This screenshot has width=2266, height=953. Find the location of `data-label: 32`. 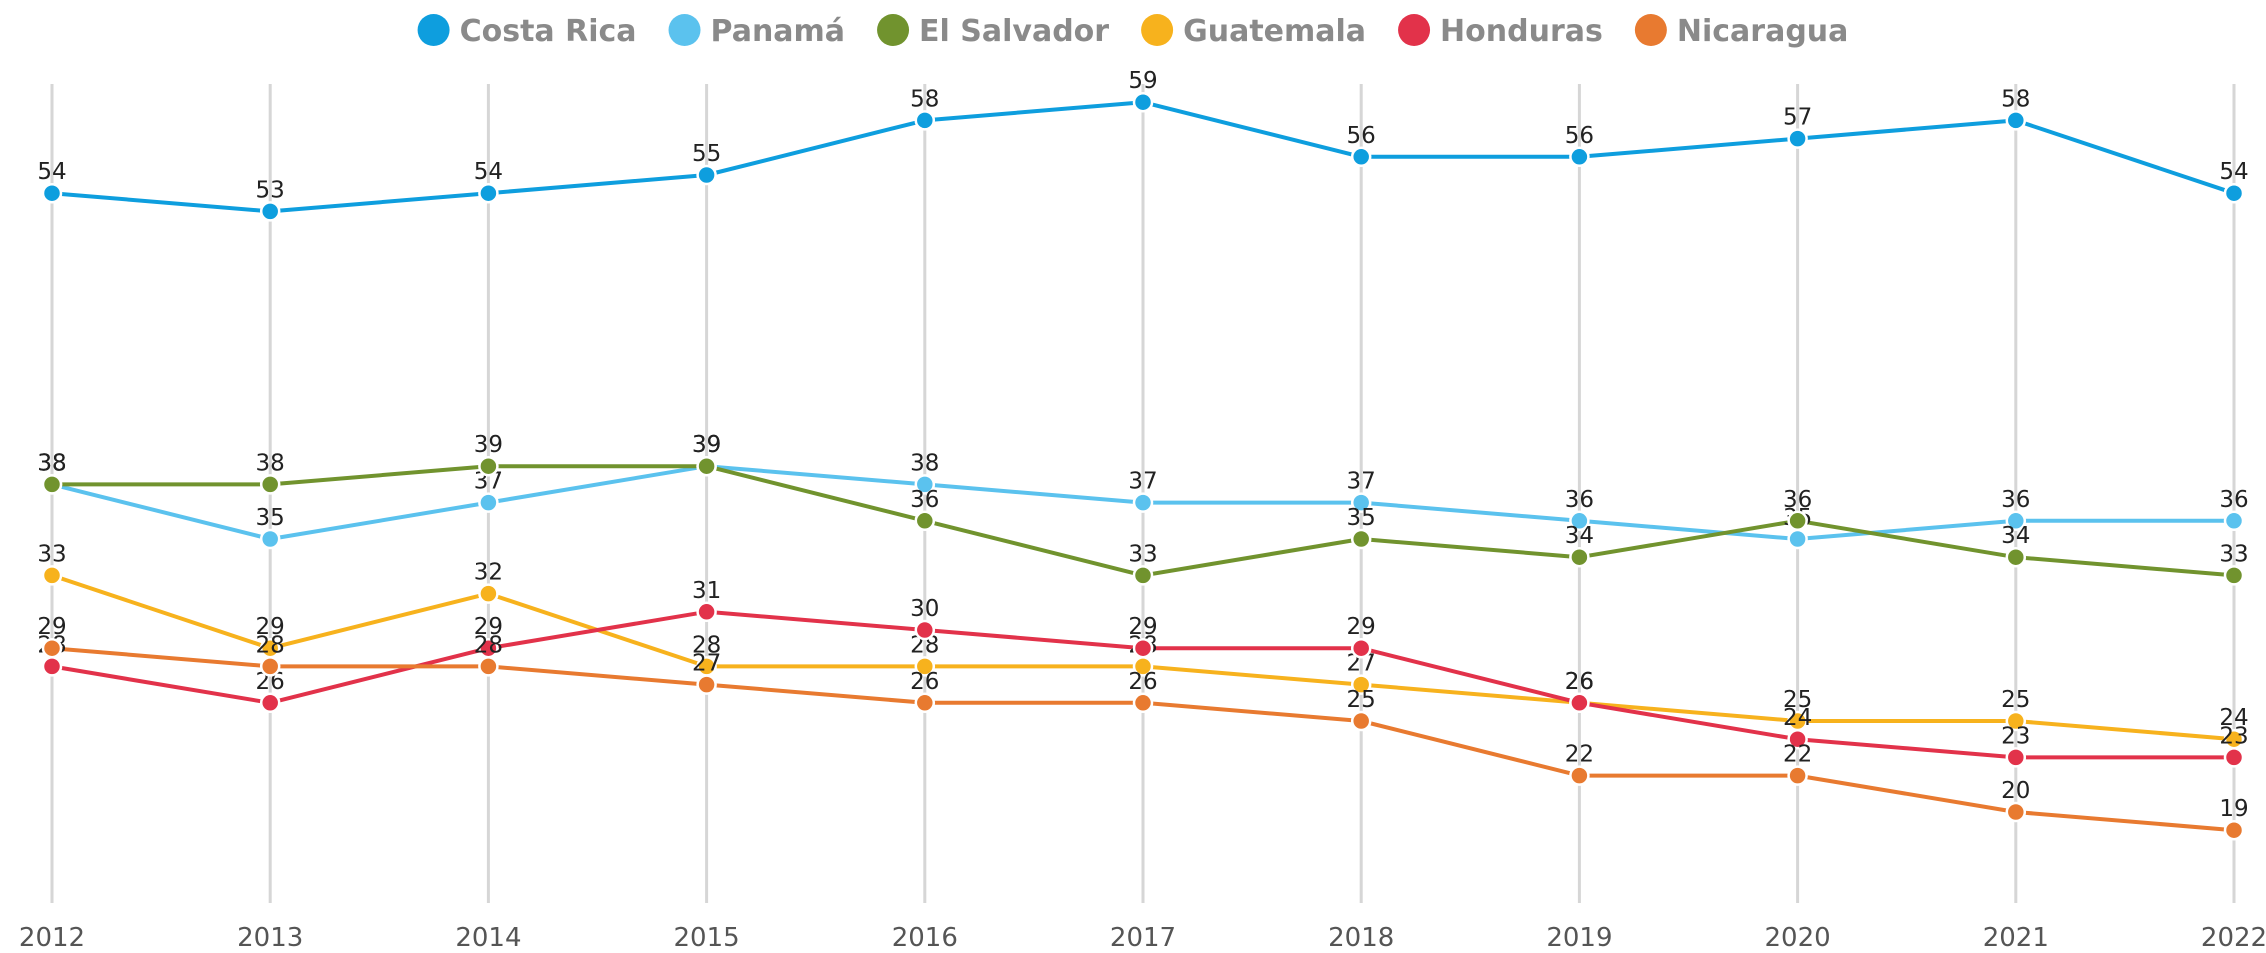

data-label: 32 is located at coordinates (488, 573).